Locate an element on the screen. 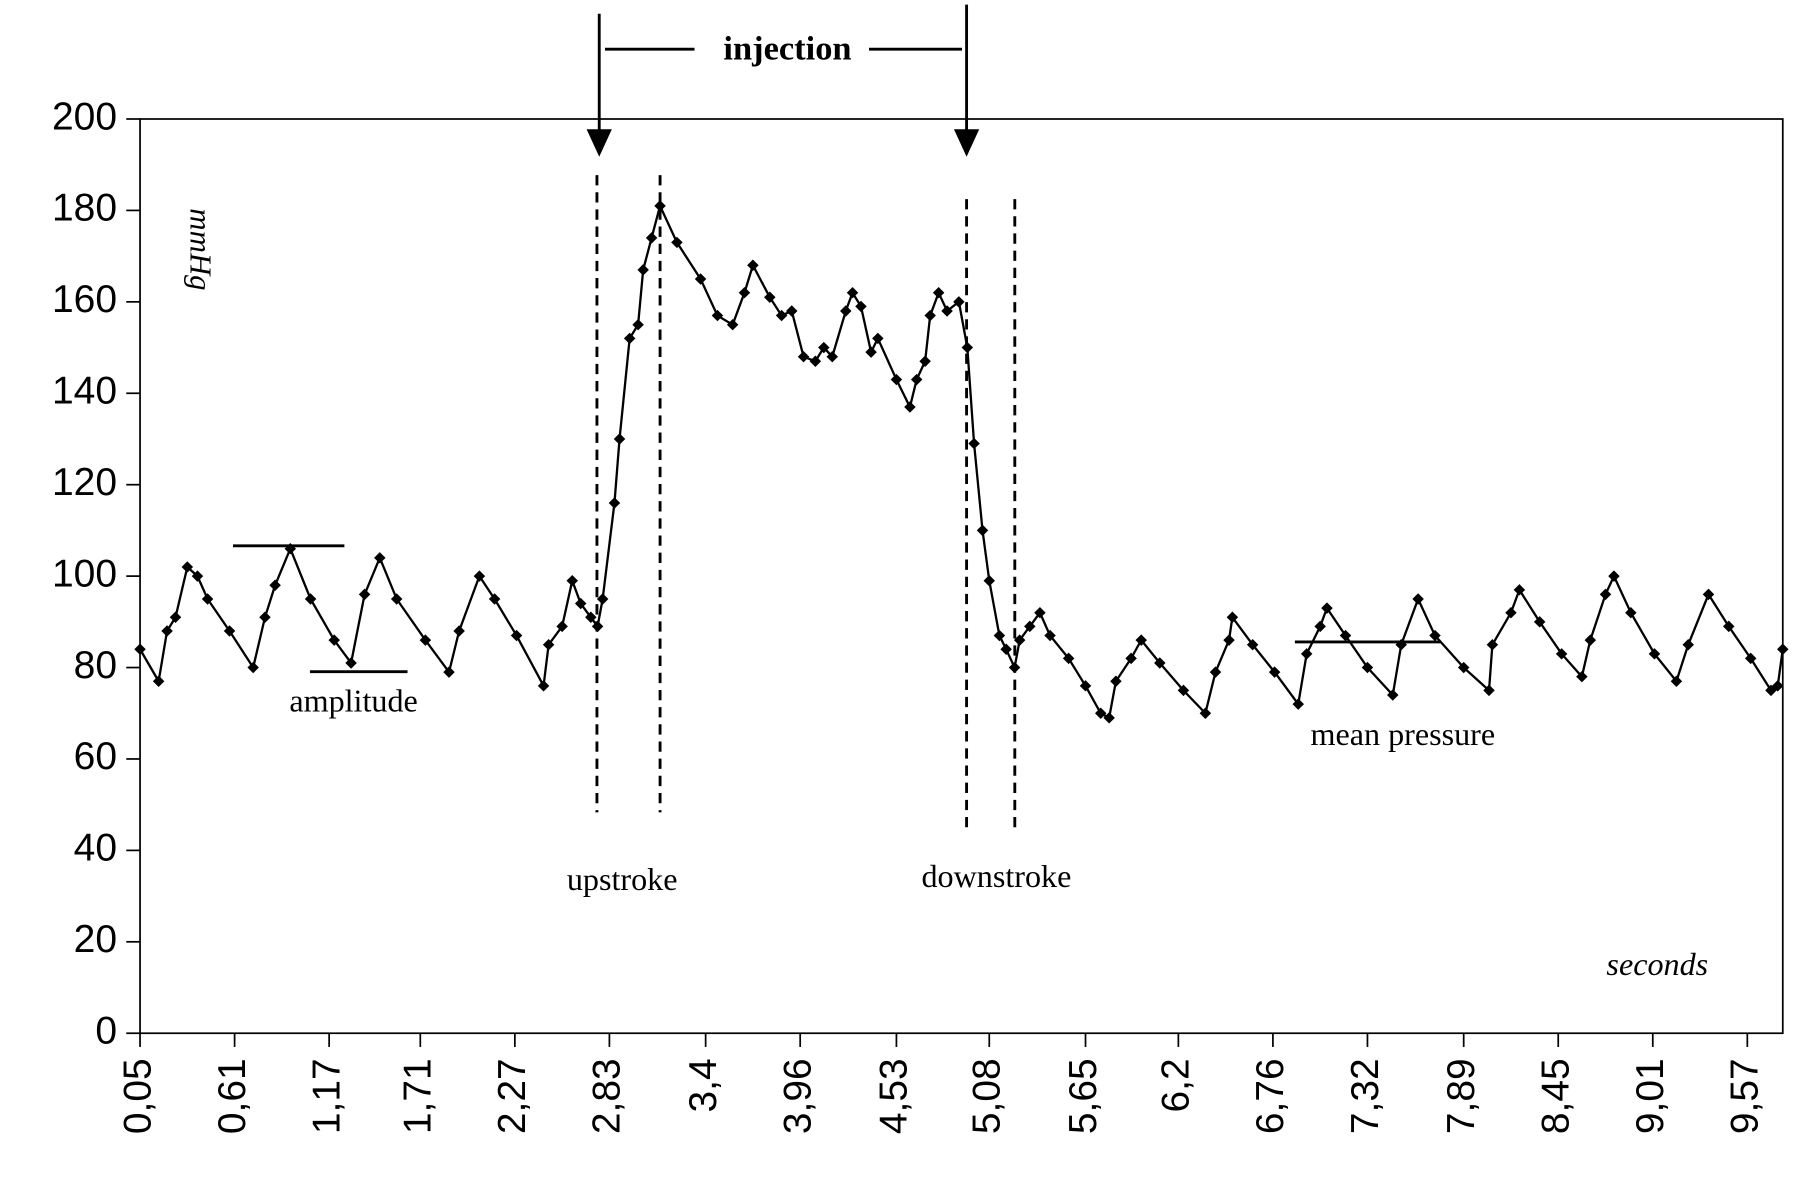 The height and width of the screenshot is (1190, 1800). annotation: downstroke is located at coordinates (996, 876).